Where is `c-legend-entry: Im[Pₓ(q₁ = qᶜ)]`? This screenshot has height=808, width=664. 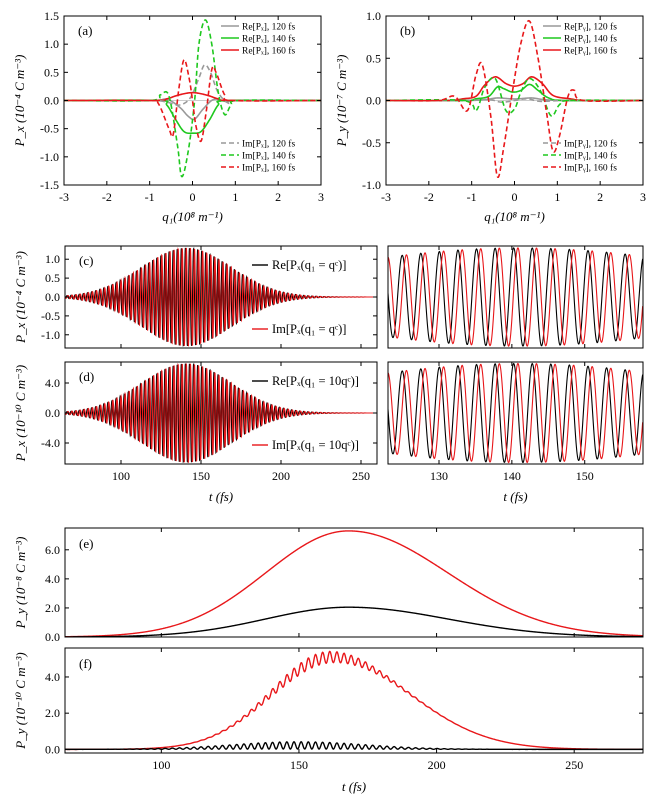
c-legend-entry: Im[Pₓ(q₁ = qᶜ)] is located at coordinates (309, 329).